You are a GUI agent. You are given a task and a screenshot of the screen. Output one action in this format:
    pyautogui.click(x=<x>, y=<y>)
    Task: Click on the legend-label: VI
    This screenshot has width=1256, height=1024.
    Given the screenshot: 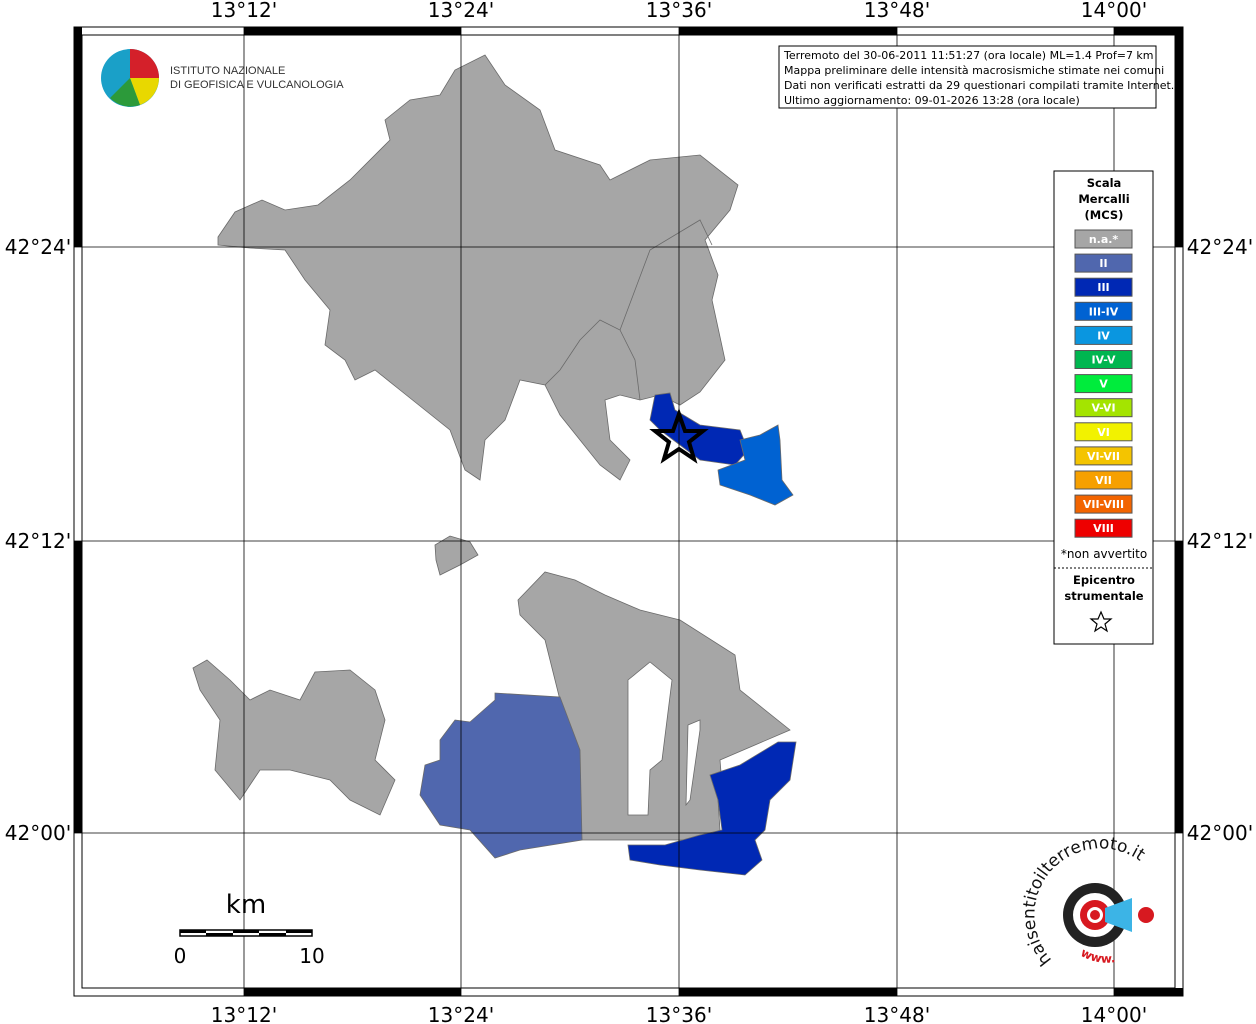 What is the action you would take?
    pyautogui.click(x=1103, y=432)
    